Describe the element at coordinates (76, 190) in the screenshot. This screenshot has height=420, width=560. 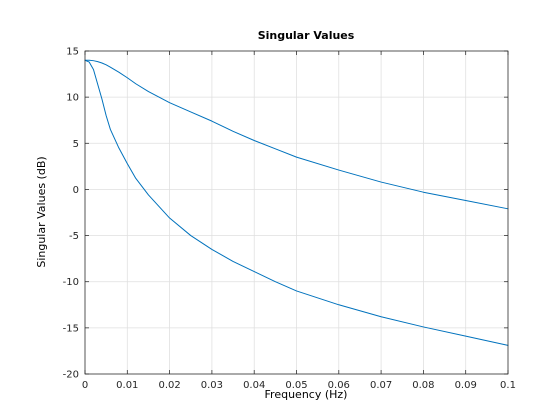
I see `y-tick-label: 0` at that location.